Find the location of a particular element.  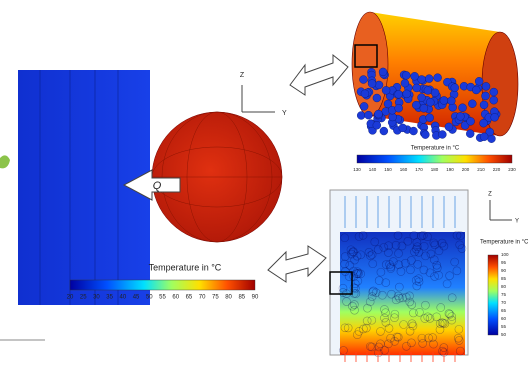

colorbar-tick-label: 90 is located at coordinates (504, 270).